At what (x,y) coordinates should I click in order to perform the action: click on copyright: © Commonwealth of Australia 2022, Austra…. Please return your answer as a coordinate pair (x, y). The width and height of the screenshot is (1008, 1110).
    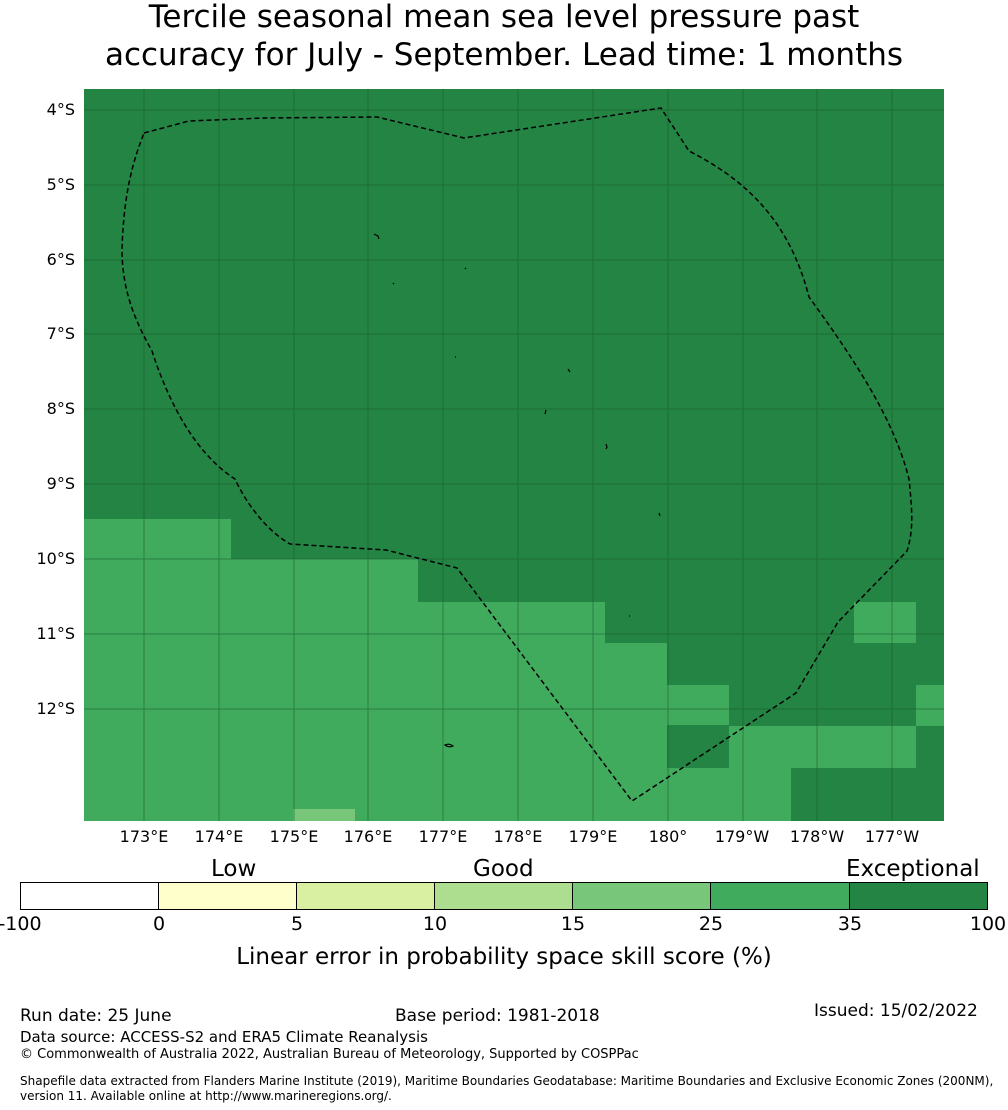
    Looking at the image, I should click on (329, 1054).